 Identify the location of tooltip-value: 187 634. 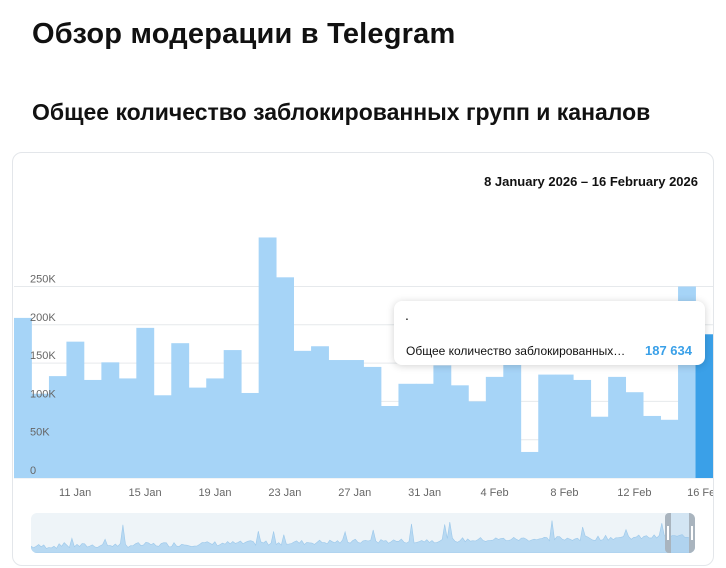
(668, 350).